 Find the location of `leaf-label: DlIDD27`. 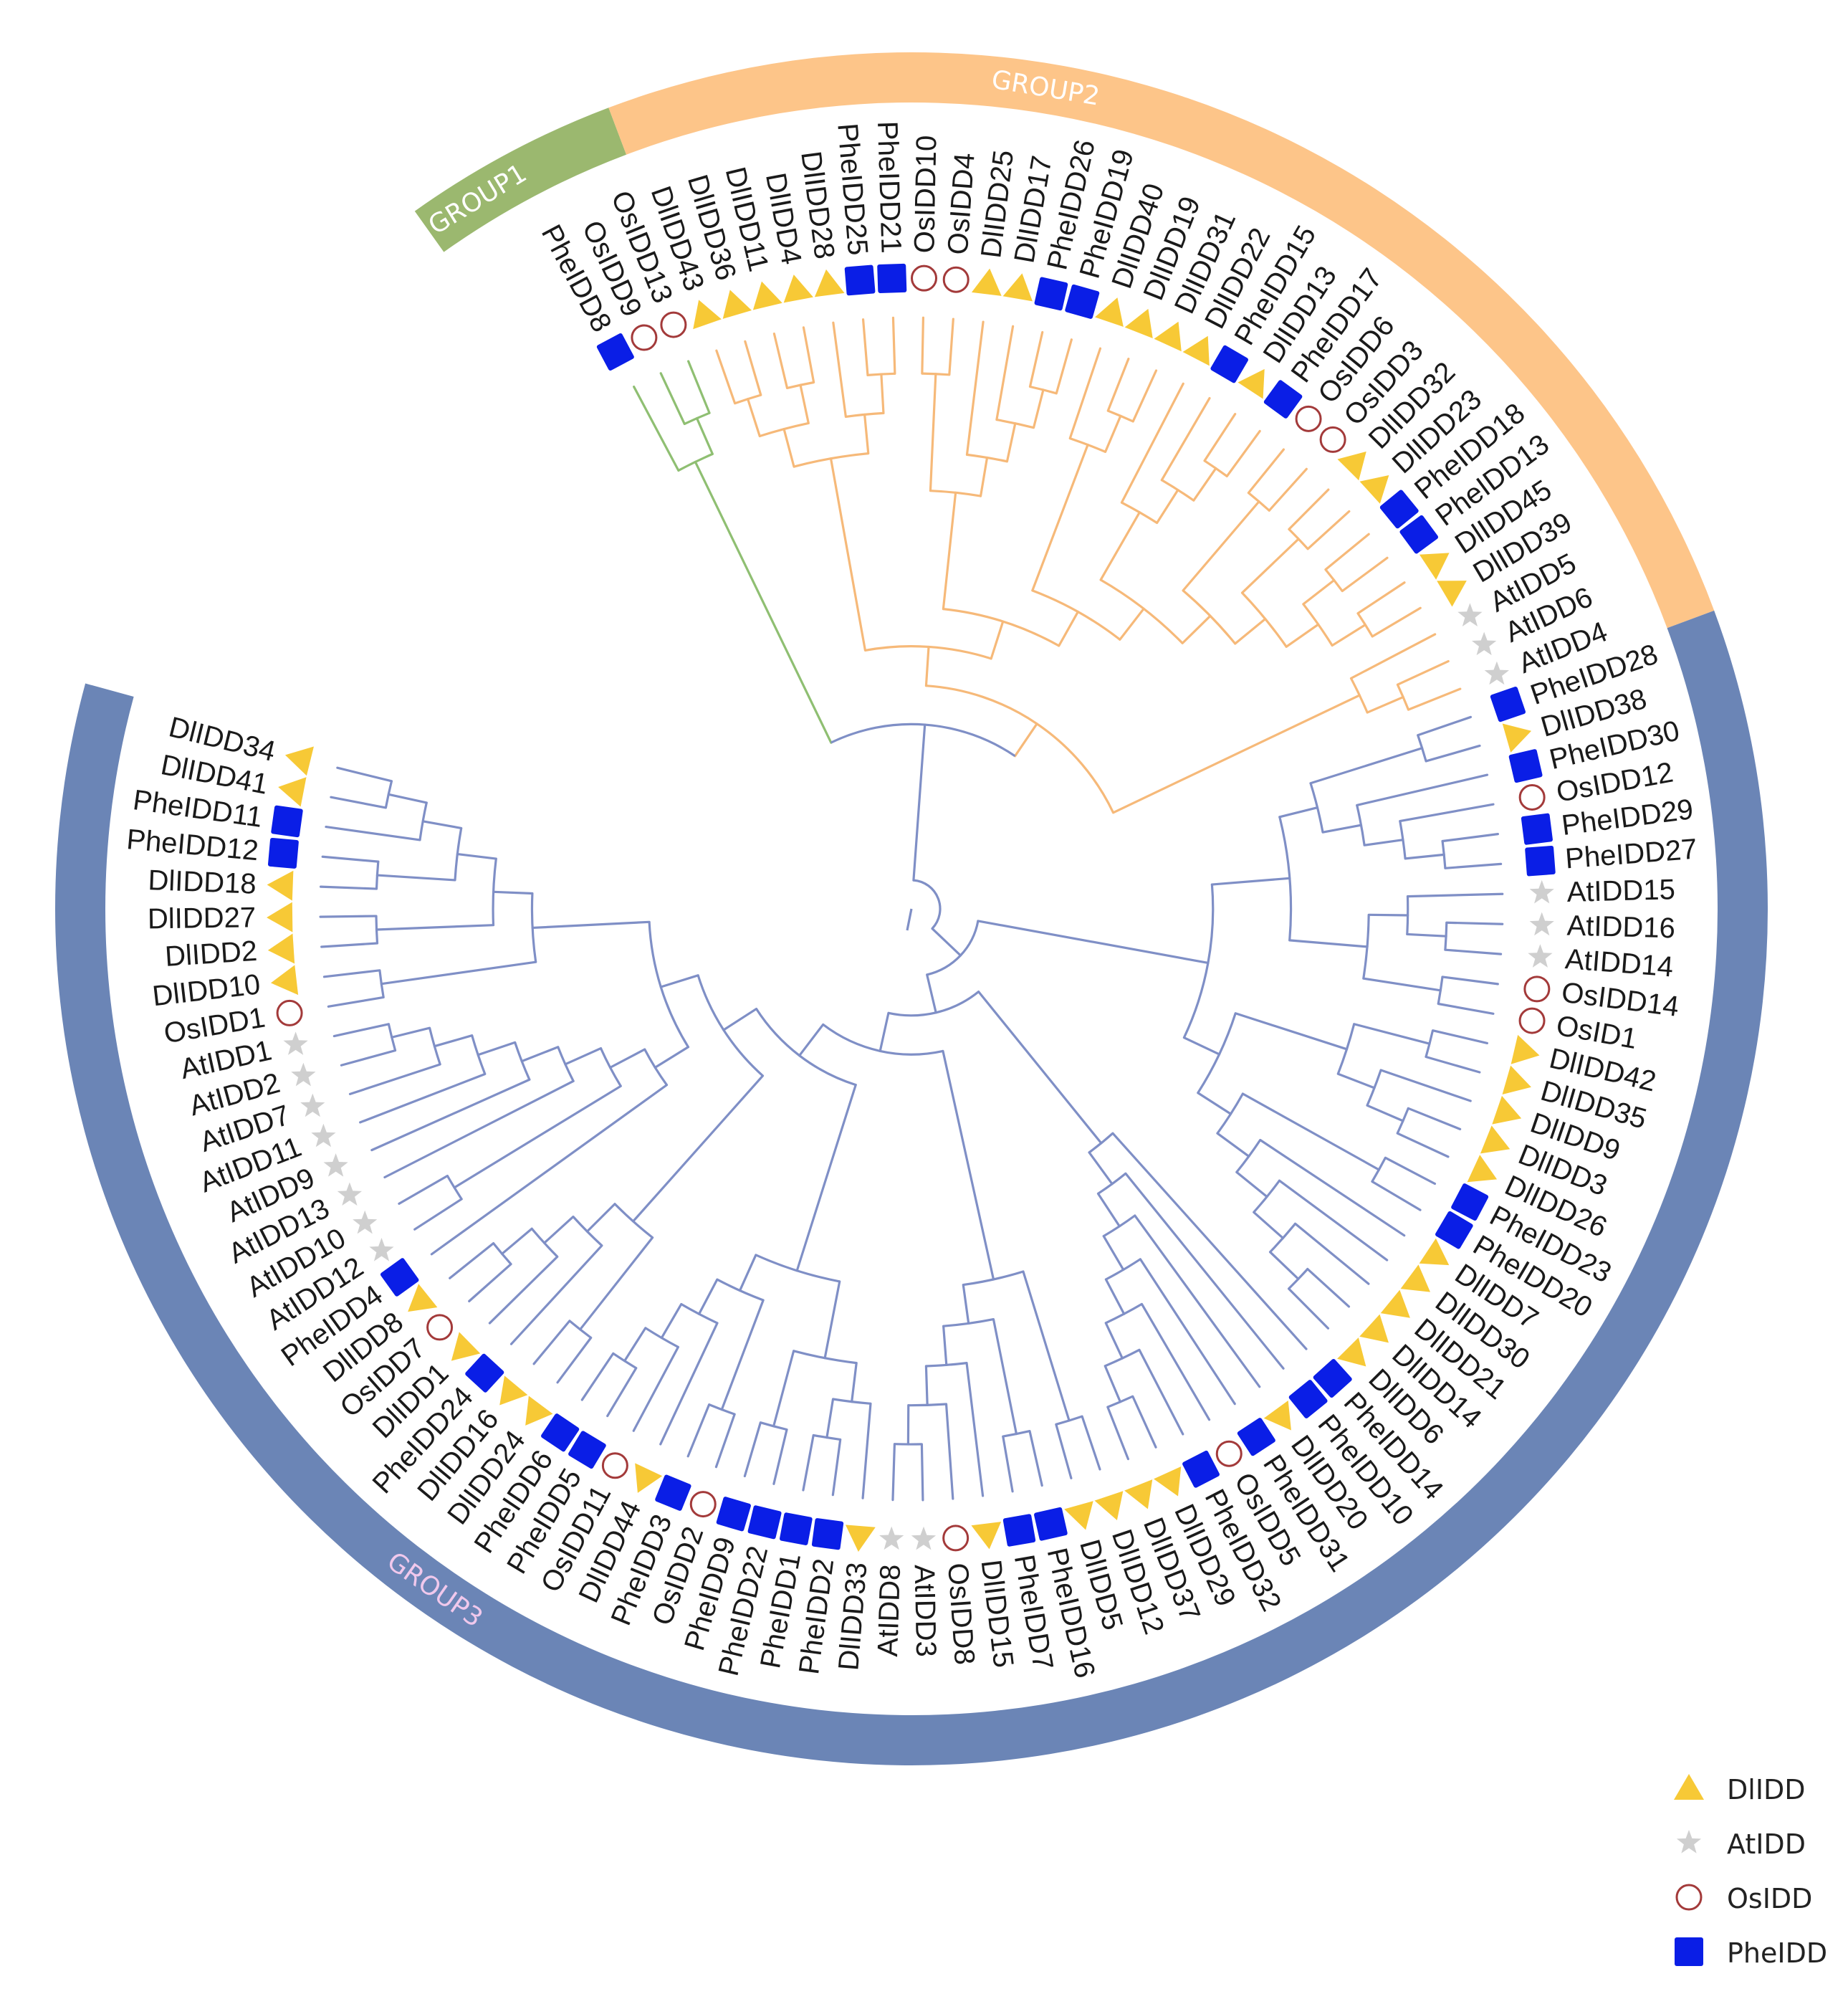

leaf-label: DlIDD27 is located at coordinates (203, 918).